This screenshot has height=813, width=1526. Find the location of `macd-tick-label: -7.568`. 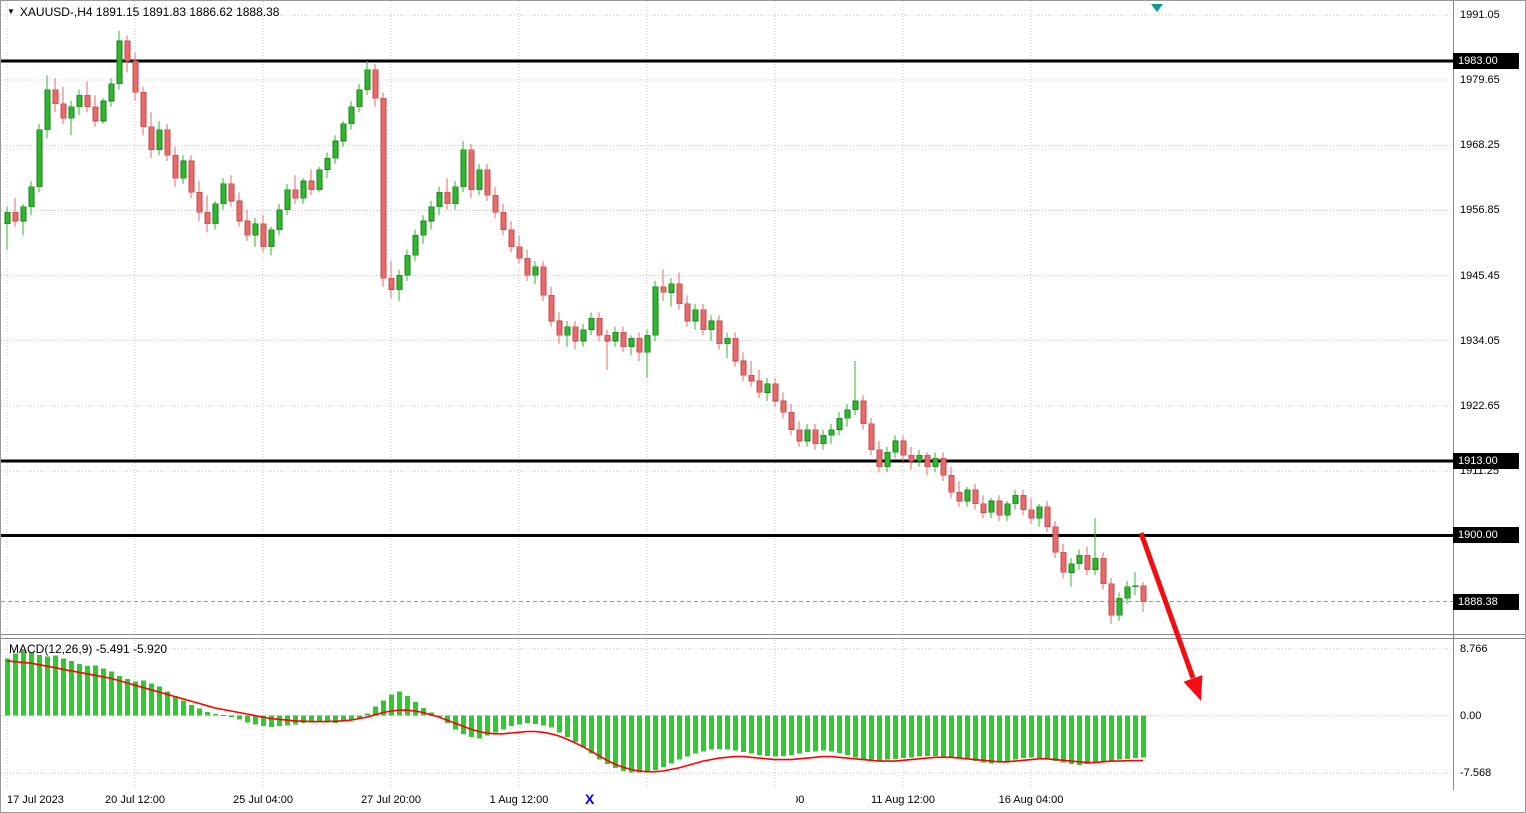

macd-tick-label: -7.568 is located at coordinates (1476, 773).